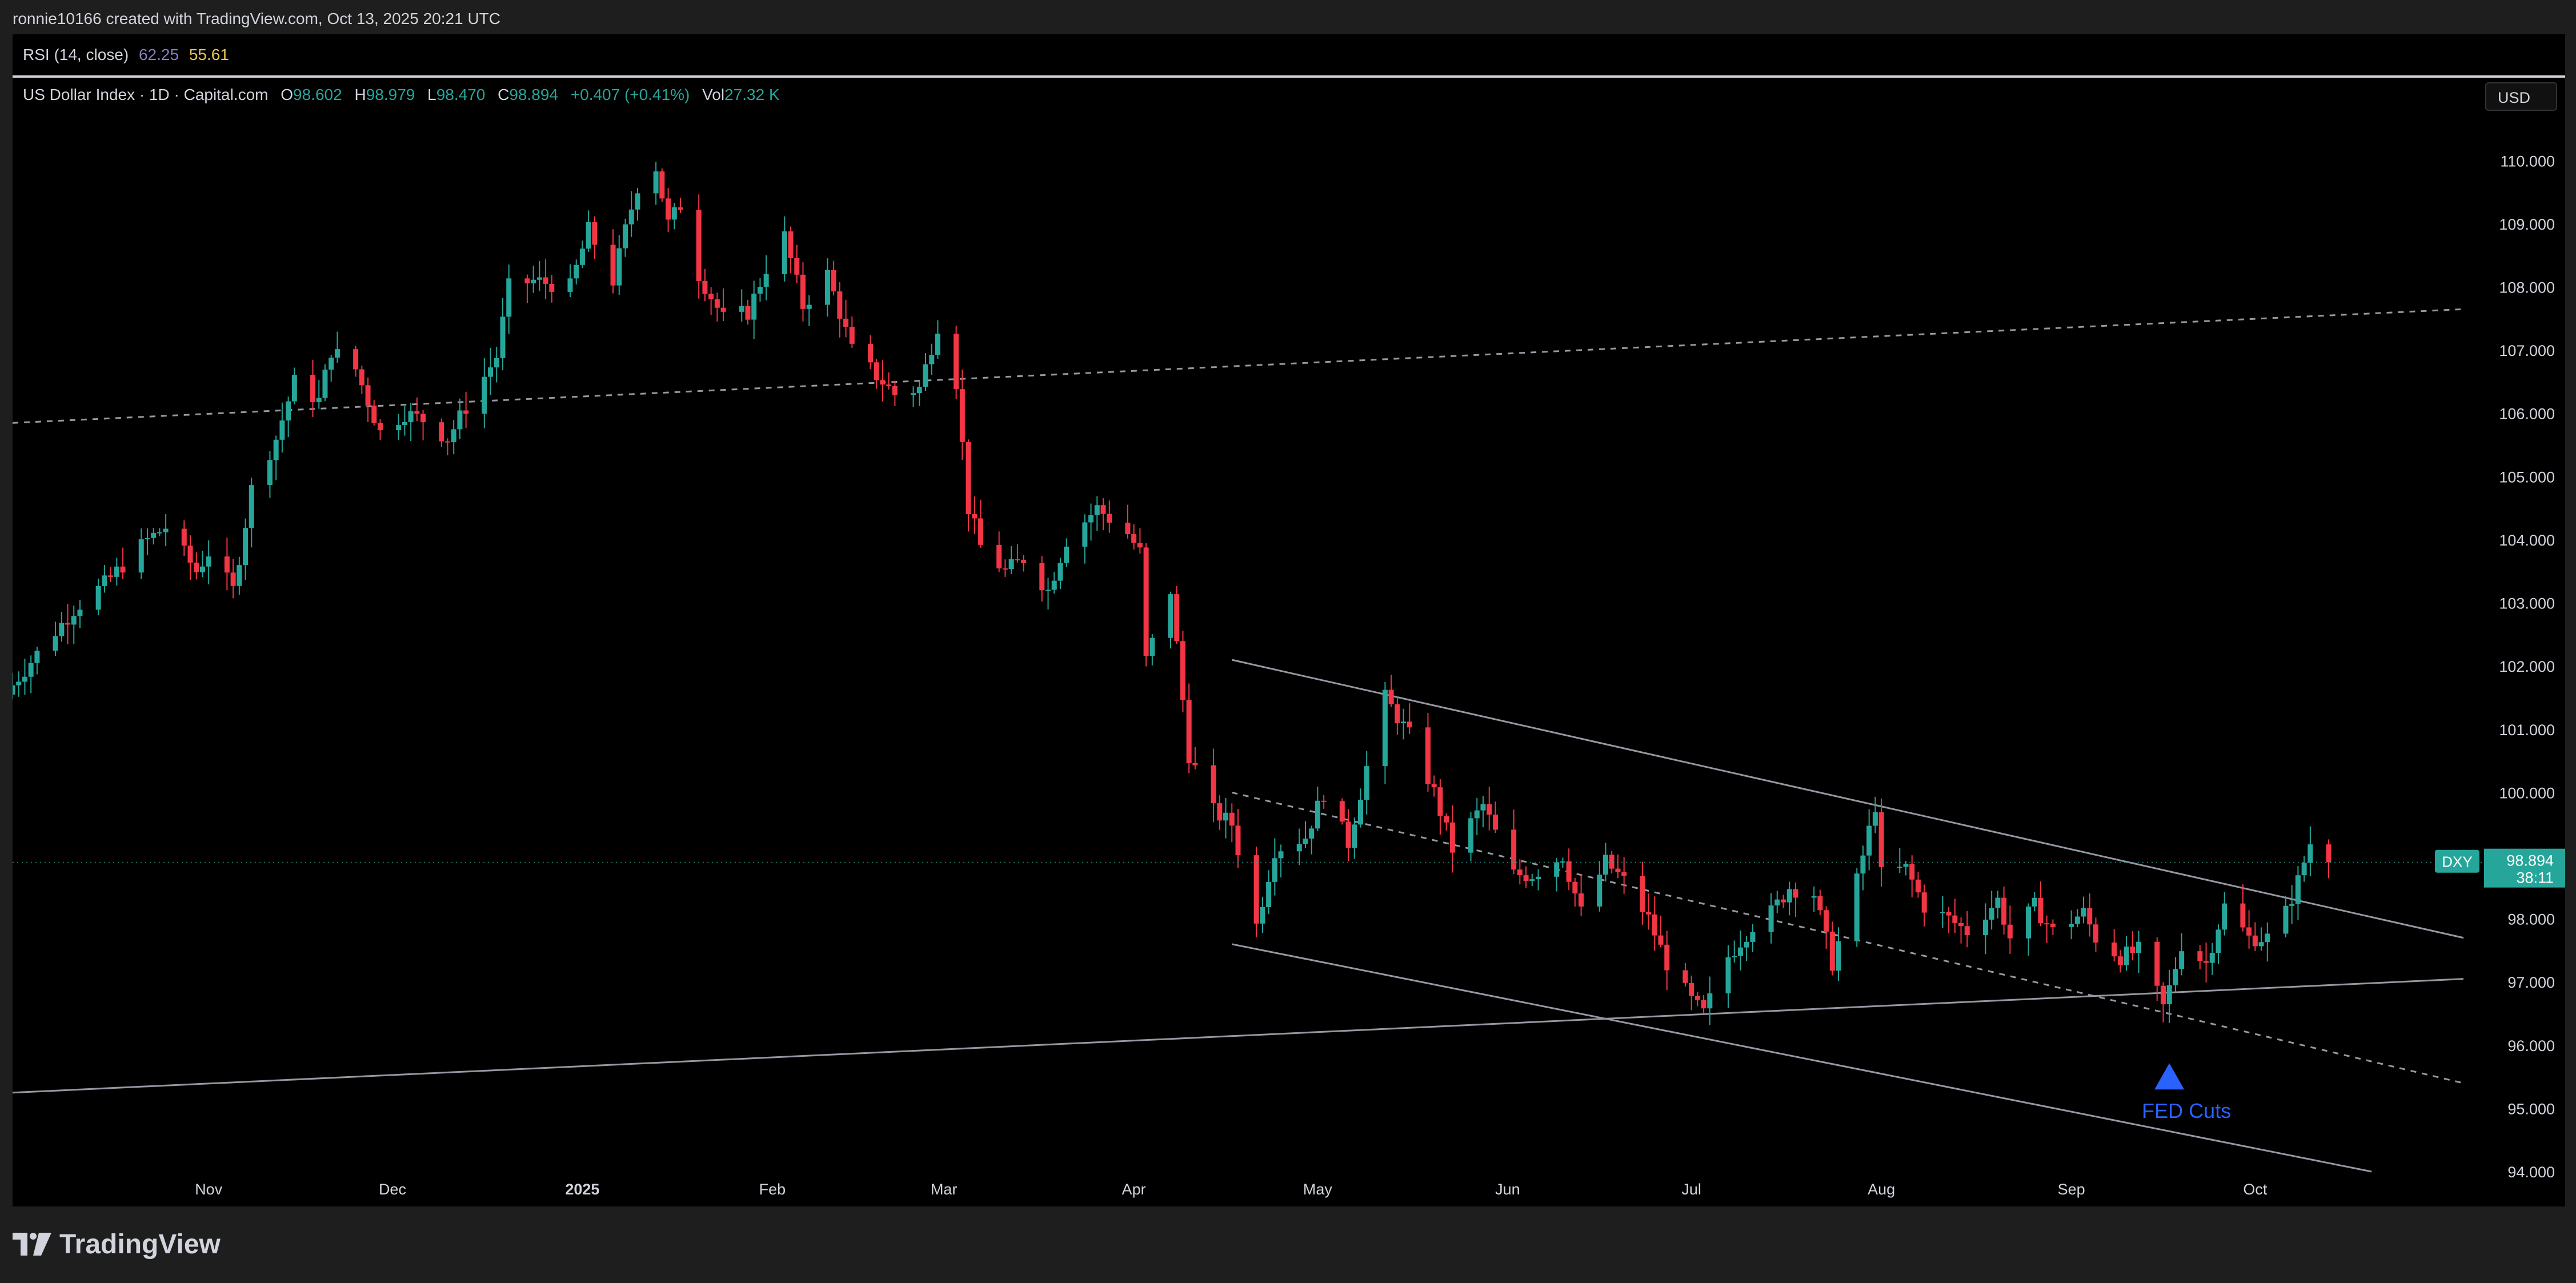 The image size is (2576, 1283). Describe the element at coordinates (2457, 861) in the screenshot. I see `ticker-tag` at that location.